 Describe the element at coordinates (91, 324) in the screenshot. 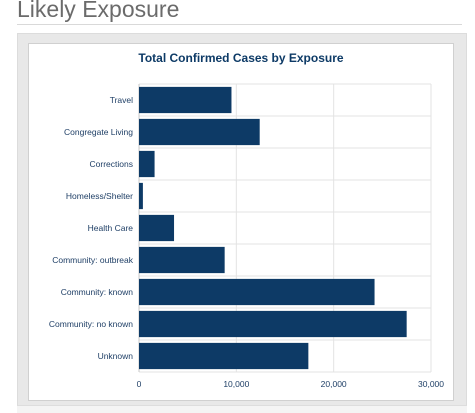

I see `category-label: Community: no known` at that location.